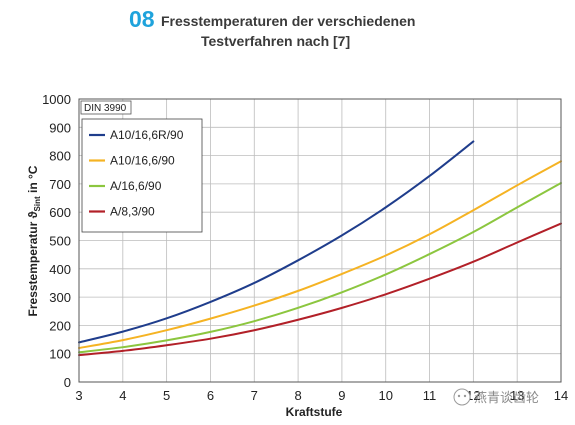  I want to click on figure-number: 08, so click(142, 19).